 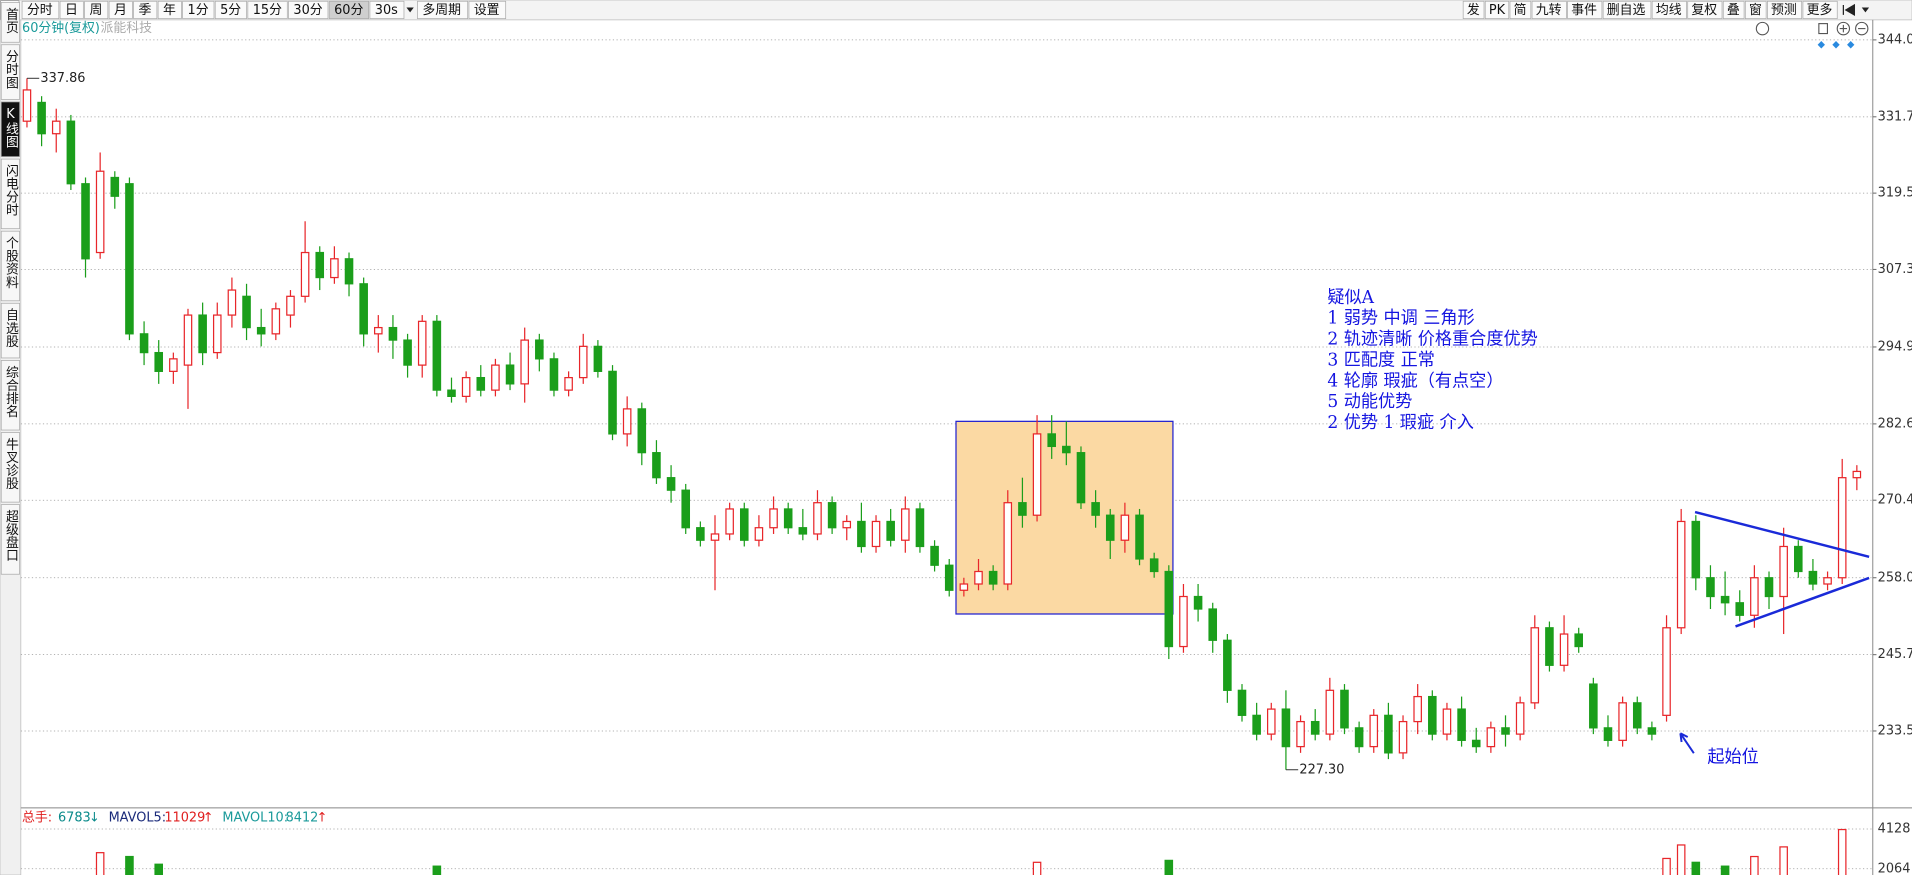 What do you see at coordinates (1823, 29) in the screenshot?
I see `lock-icon` at bounding box center [1823, 29].